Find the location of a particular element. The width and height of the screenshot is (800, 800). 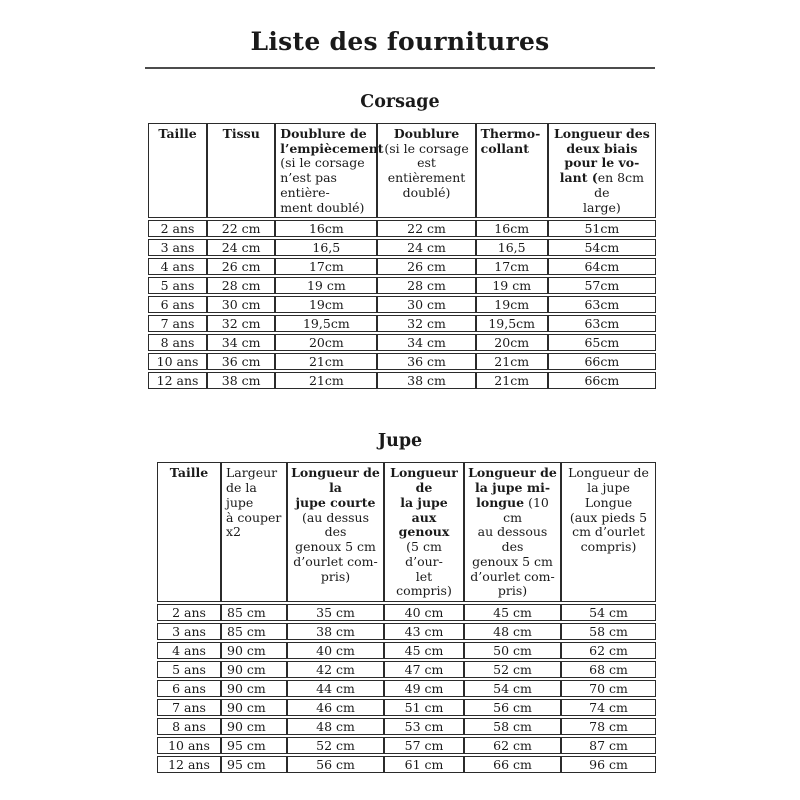

table-row: 10 ans 36 cm 21cm 36 cm 21cm 66cm is located at coordinates (402, 362).